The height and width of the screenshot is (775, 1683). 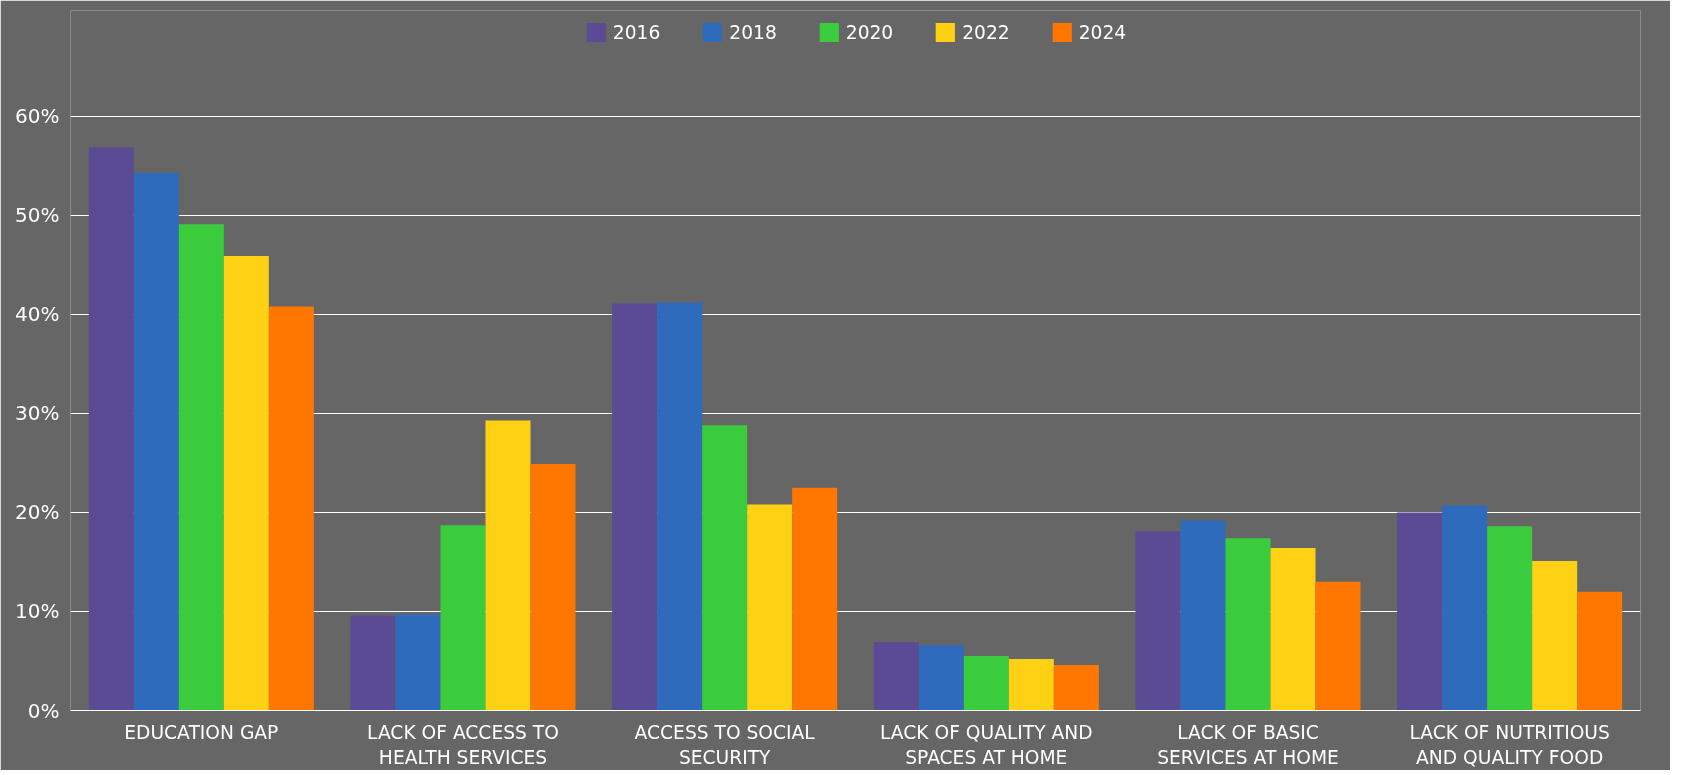 What do you see at coordinates (43, 710) in the screenshot?
I see `y-tick-label: 0%` at bounding box center [43, 710].